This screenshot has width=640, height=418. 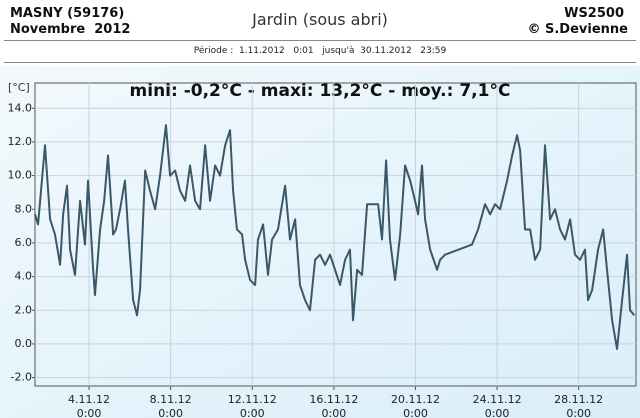 What do you see at coordinates (70, 29) in the screenshot?
I see `month: Novembre 2012` at bounding box center [70, 29].